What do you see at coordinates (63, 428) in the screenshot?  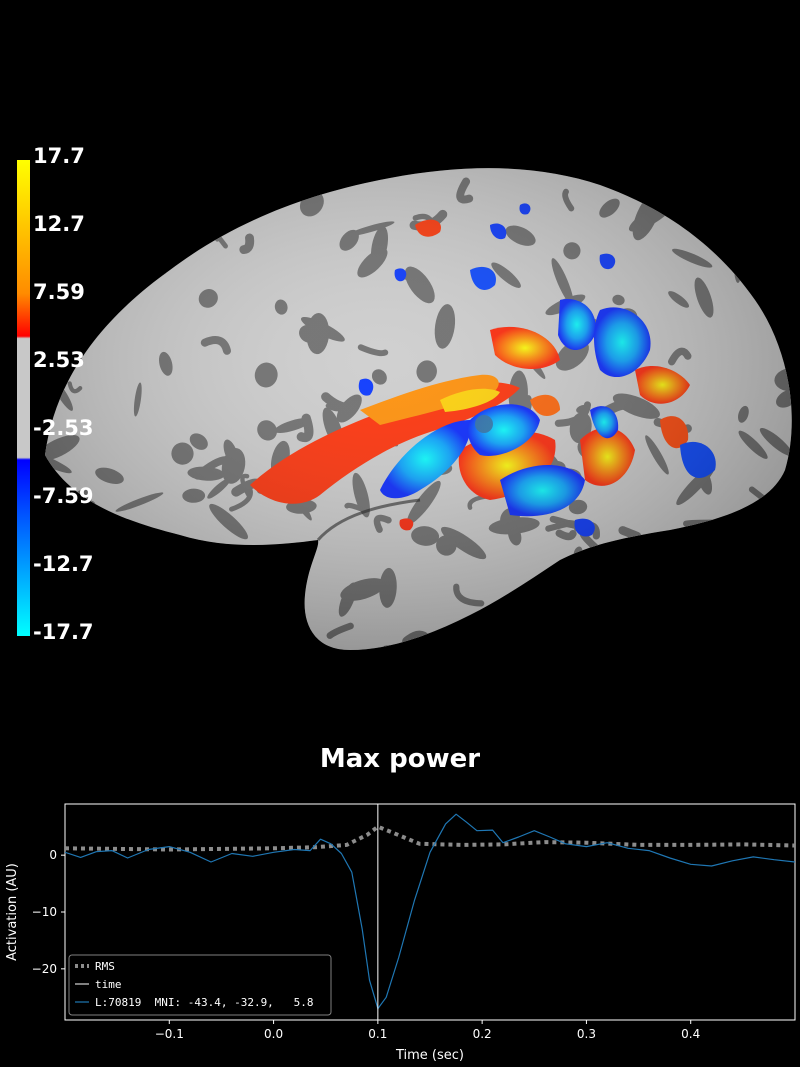 I see `colorbar-label-4: -2.53` at bounding box center [63, 428].